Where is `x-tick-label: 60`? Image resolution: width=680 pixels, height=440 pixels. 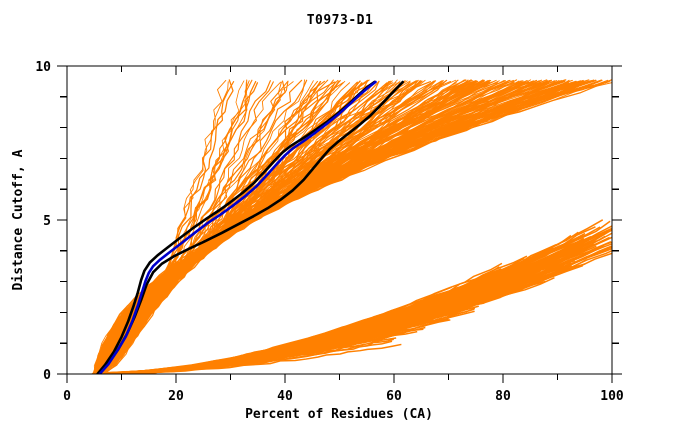 x-tick-label: 60 is located at coordinates (394, 396).